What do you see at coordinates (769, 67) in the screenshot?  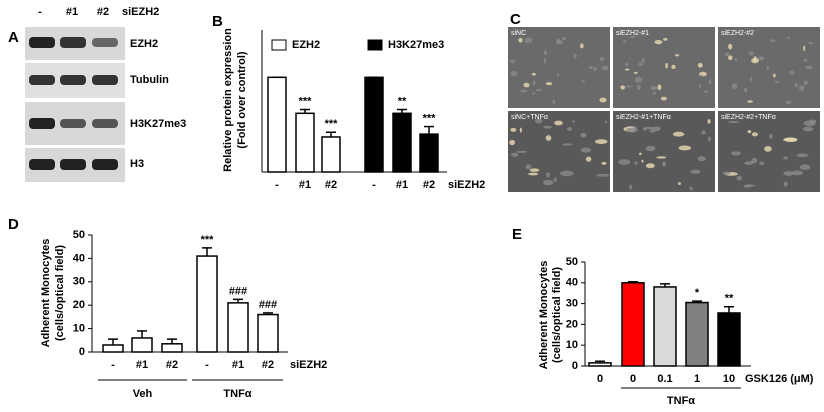 I see `micrograph` at bounding box center [769, 67].